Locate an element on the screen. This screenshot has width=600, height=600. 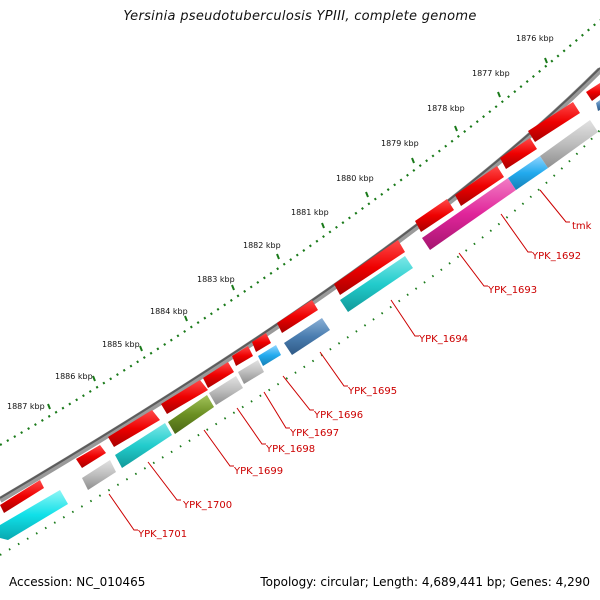
scale-tick-label: 1883 kbp is located at coordinates (216, 279).